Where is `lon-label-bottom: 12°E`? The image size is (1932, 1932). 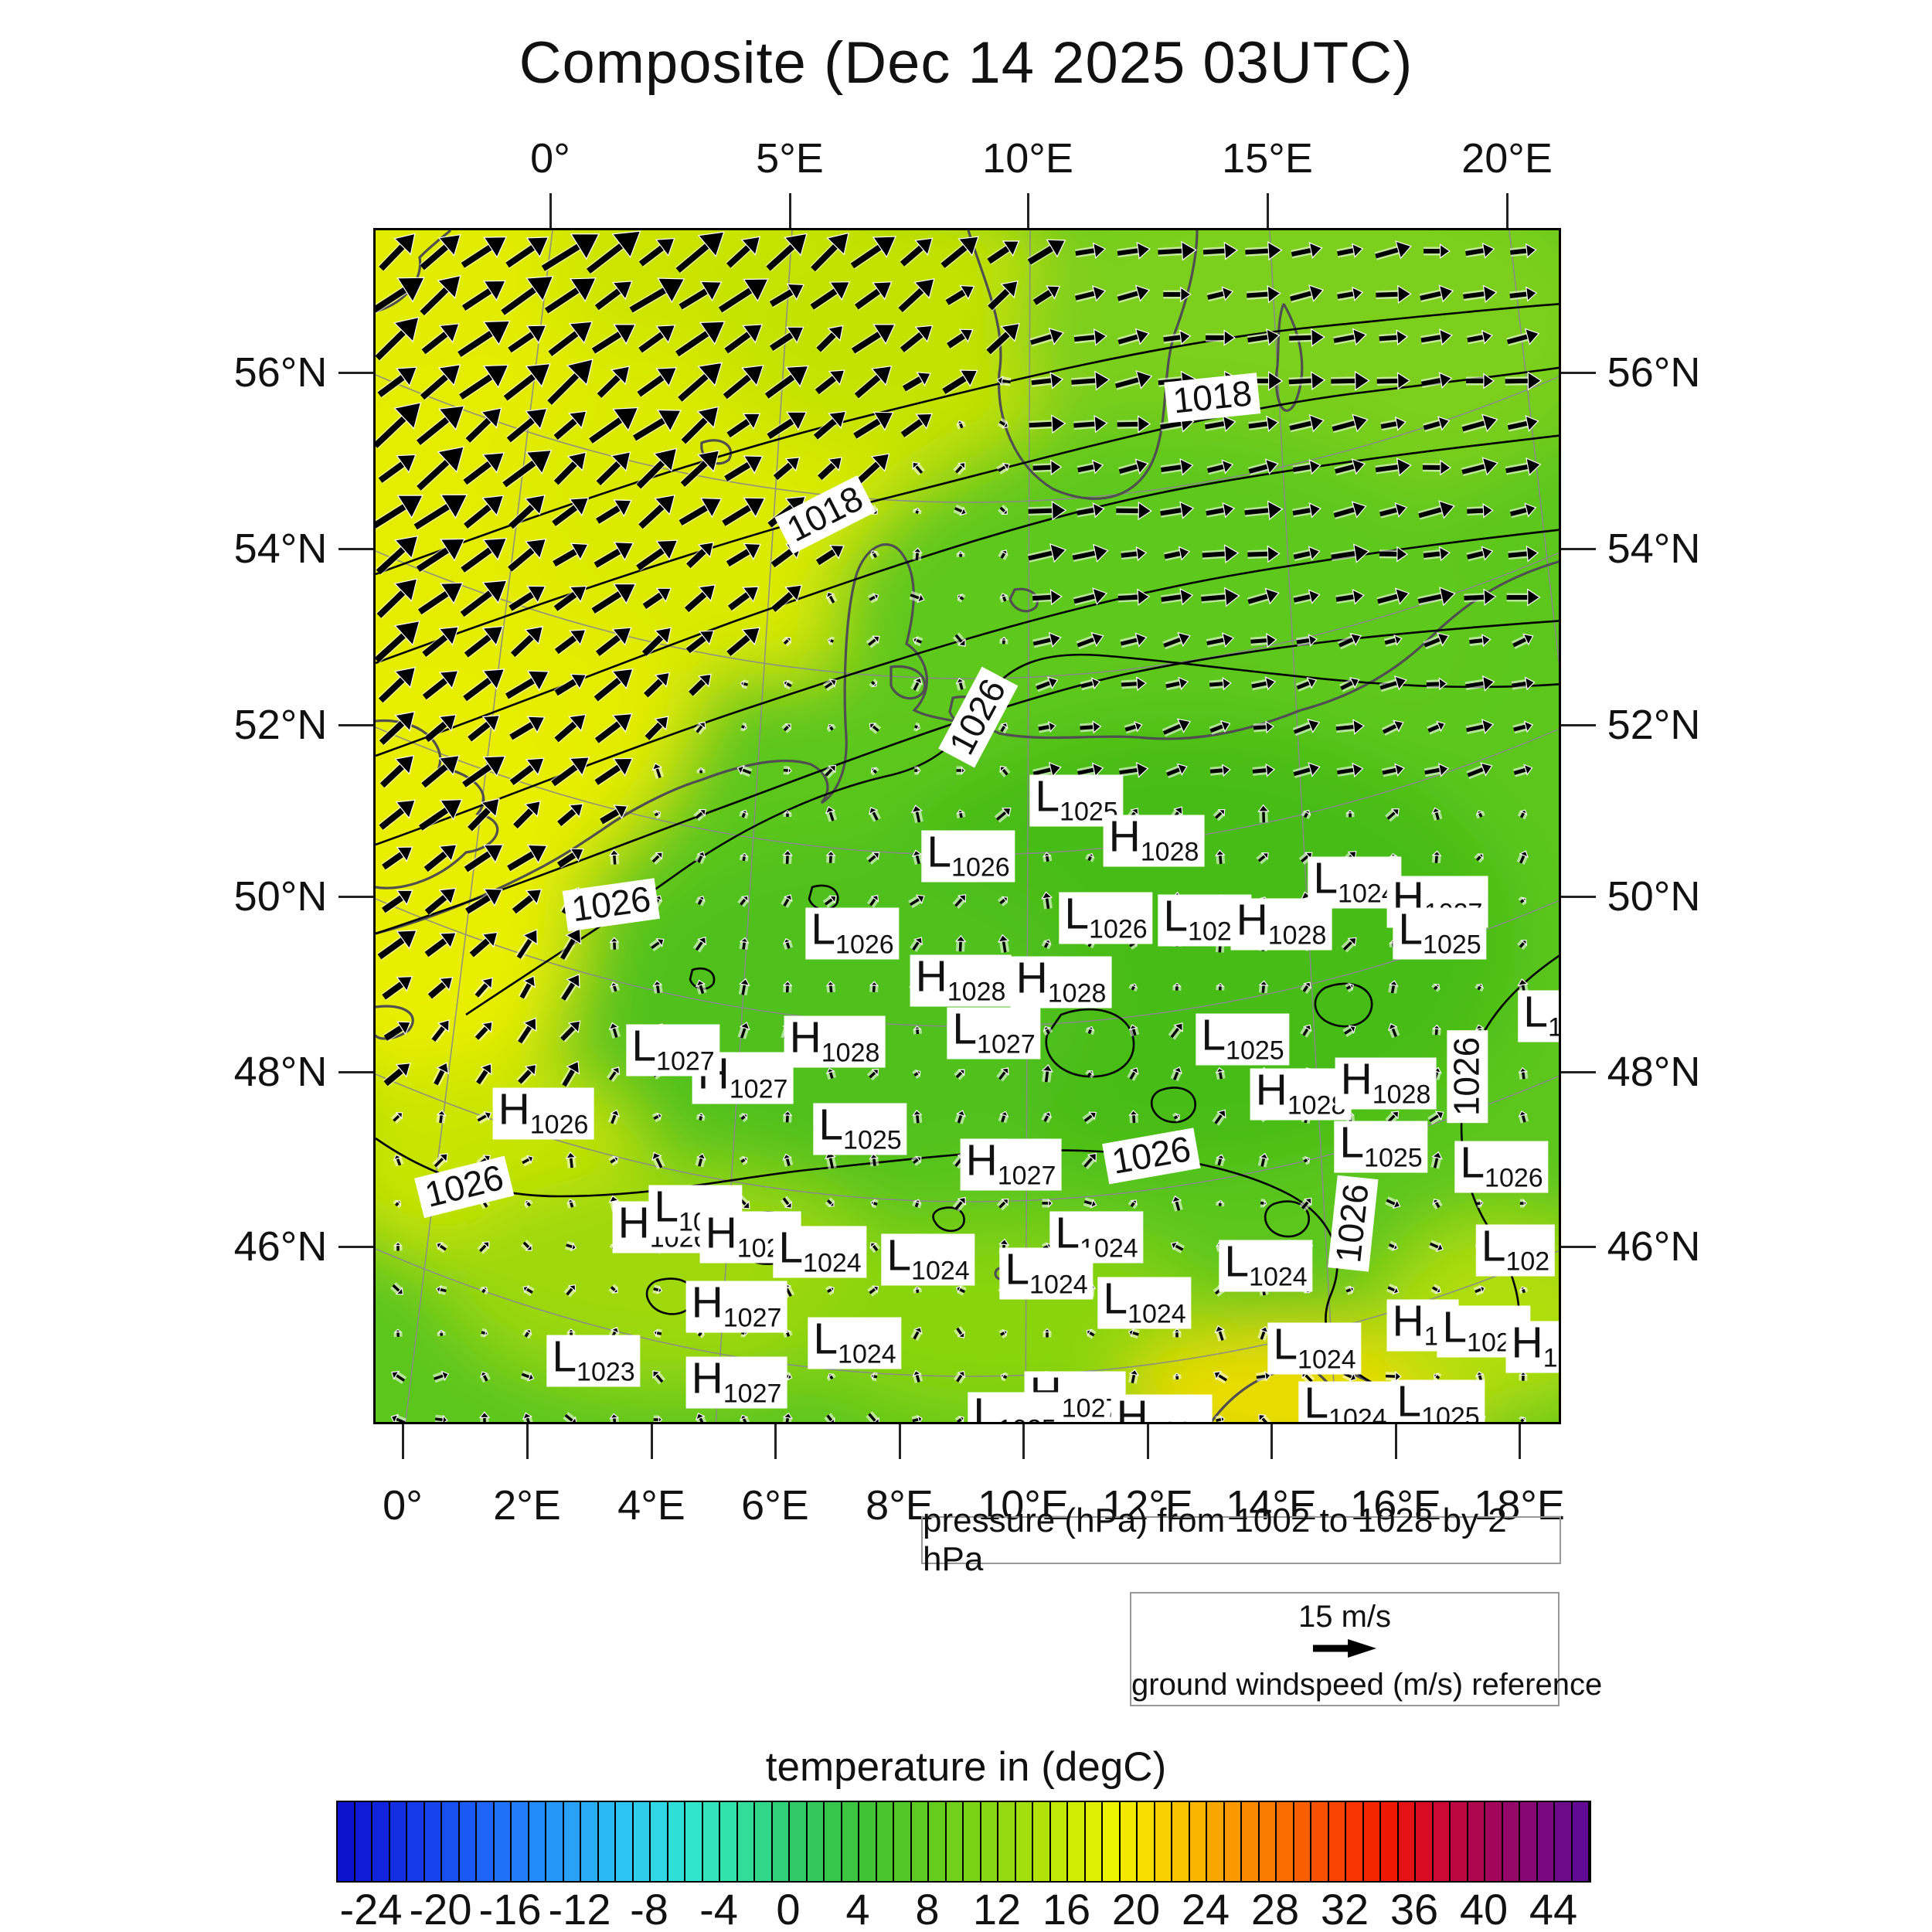 lon-label-bottom: 12°E is located at coordinates (1148, 1505).